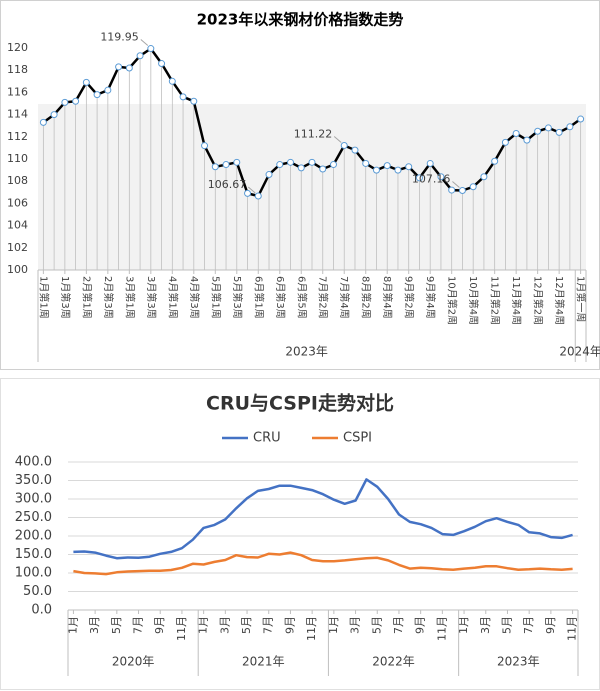 Image resolution: width=600 pixels, height=691 pixels. Describe the element at coordinates (41, 610) in the screenshot. I see `y-tick-label: 0.0` at that location.